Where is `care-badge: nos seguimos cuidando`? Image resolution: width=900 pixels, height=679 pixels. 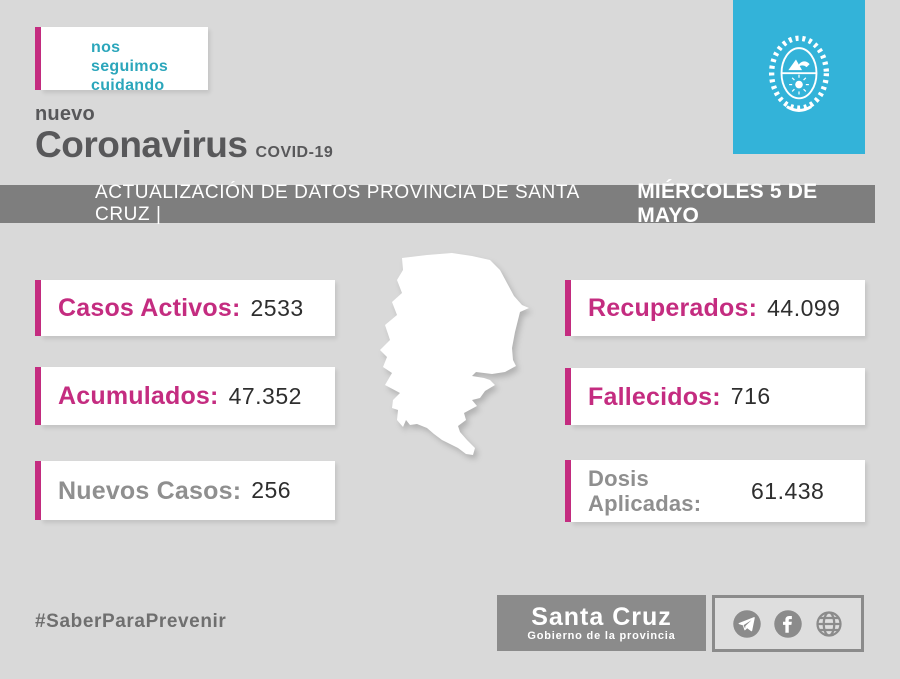 care-badge: nos seguimos cuidando is located at coordinates (121, 60).